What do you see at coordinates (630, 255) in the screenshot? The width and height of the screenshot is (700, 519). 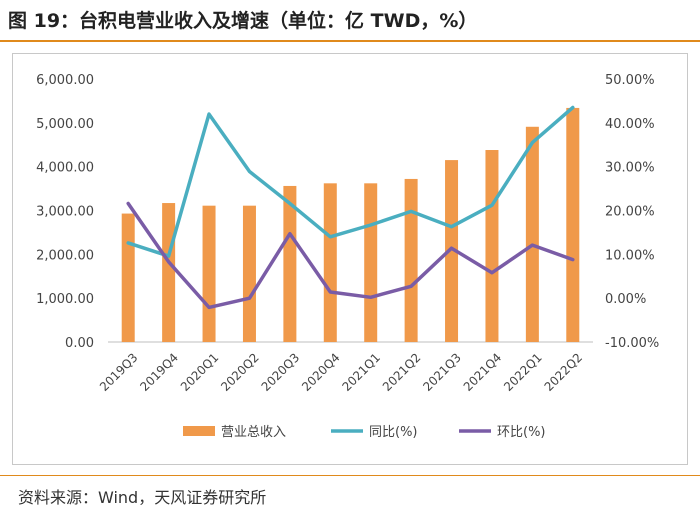 I see `y-right-tick-label: 10.00%` at bounding box center [630, 255].